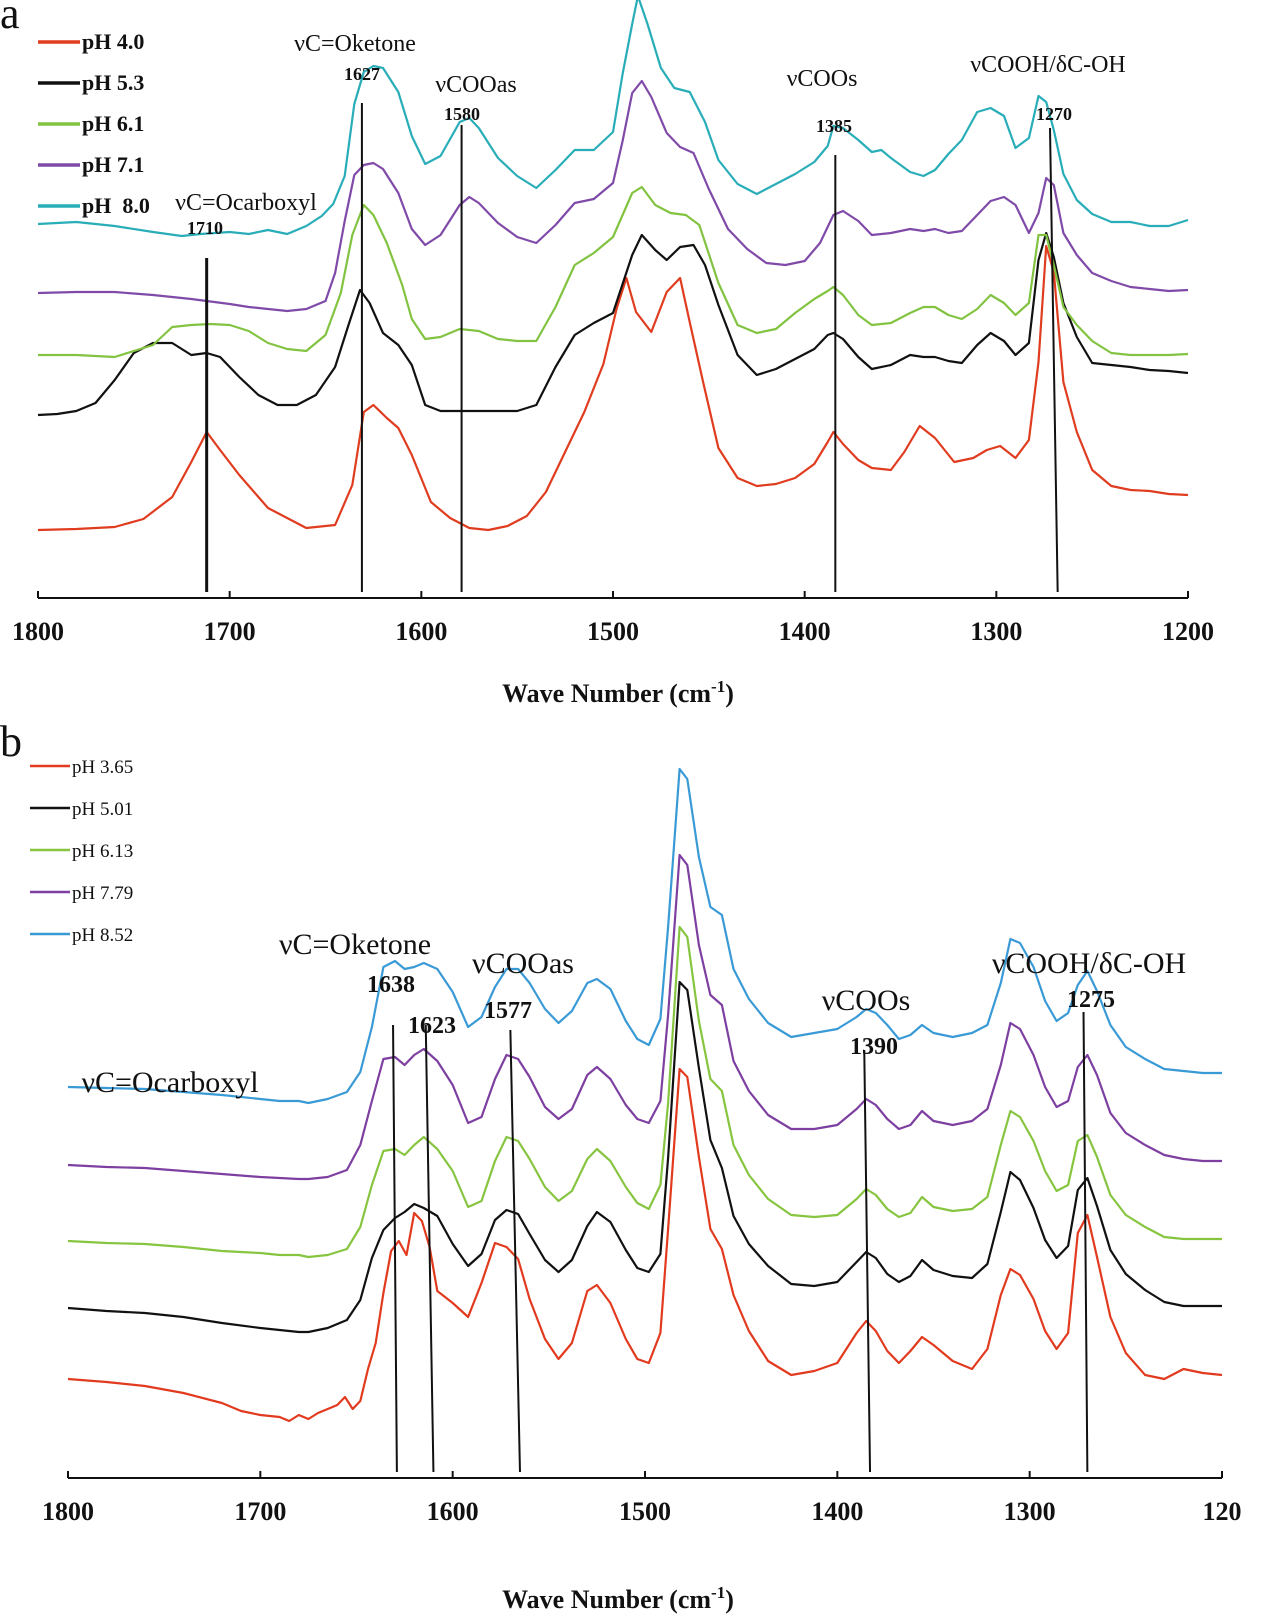 The height and width of the screenshot is (1620, 1273). Describe the element at coordinates (11, 743) in the screenshot. I see `panel-b-label: b` at that location.